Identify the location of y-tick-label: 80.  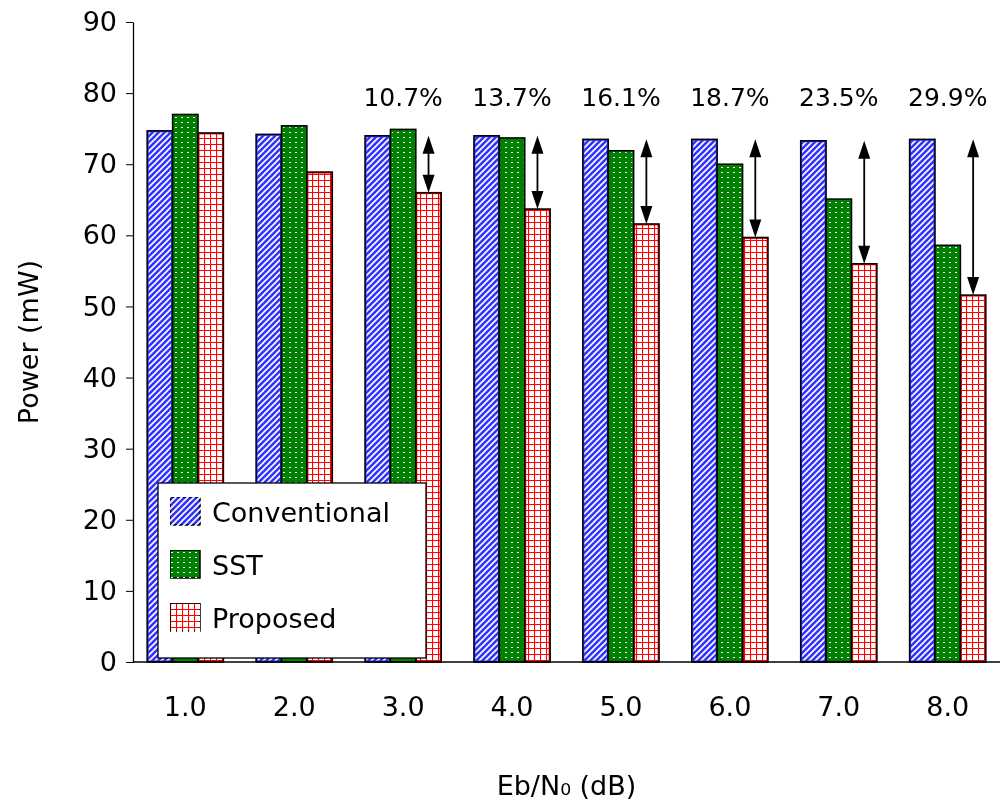
(99, 93).